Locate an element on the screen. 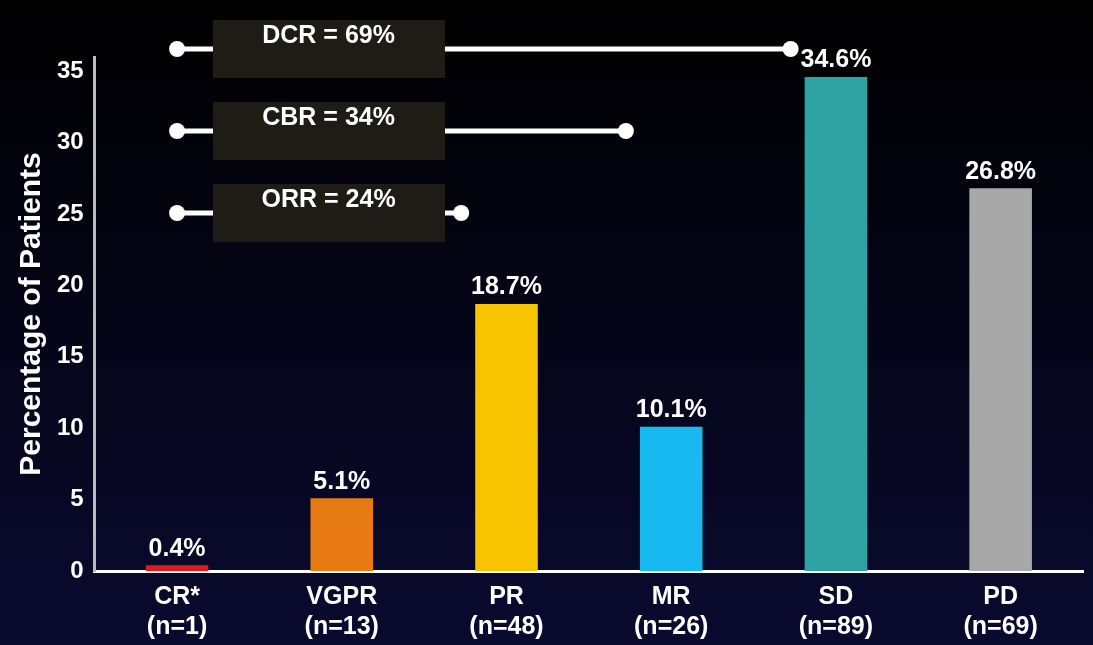 The height and width of the screenshot is (645, 1093). y-tick-label: 0 is located at coordinates (77, 569).